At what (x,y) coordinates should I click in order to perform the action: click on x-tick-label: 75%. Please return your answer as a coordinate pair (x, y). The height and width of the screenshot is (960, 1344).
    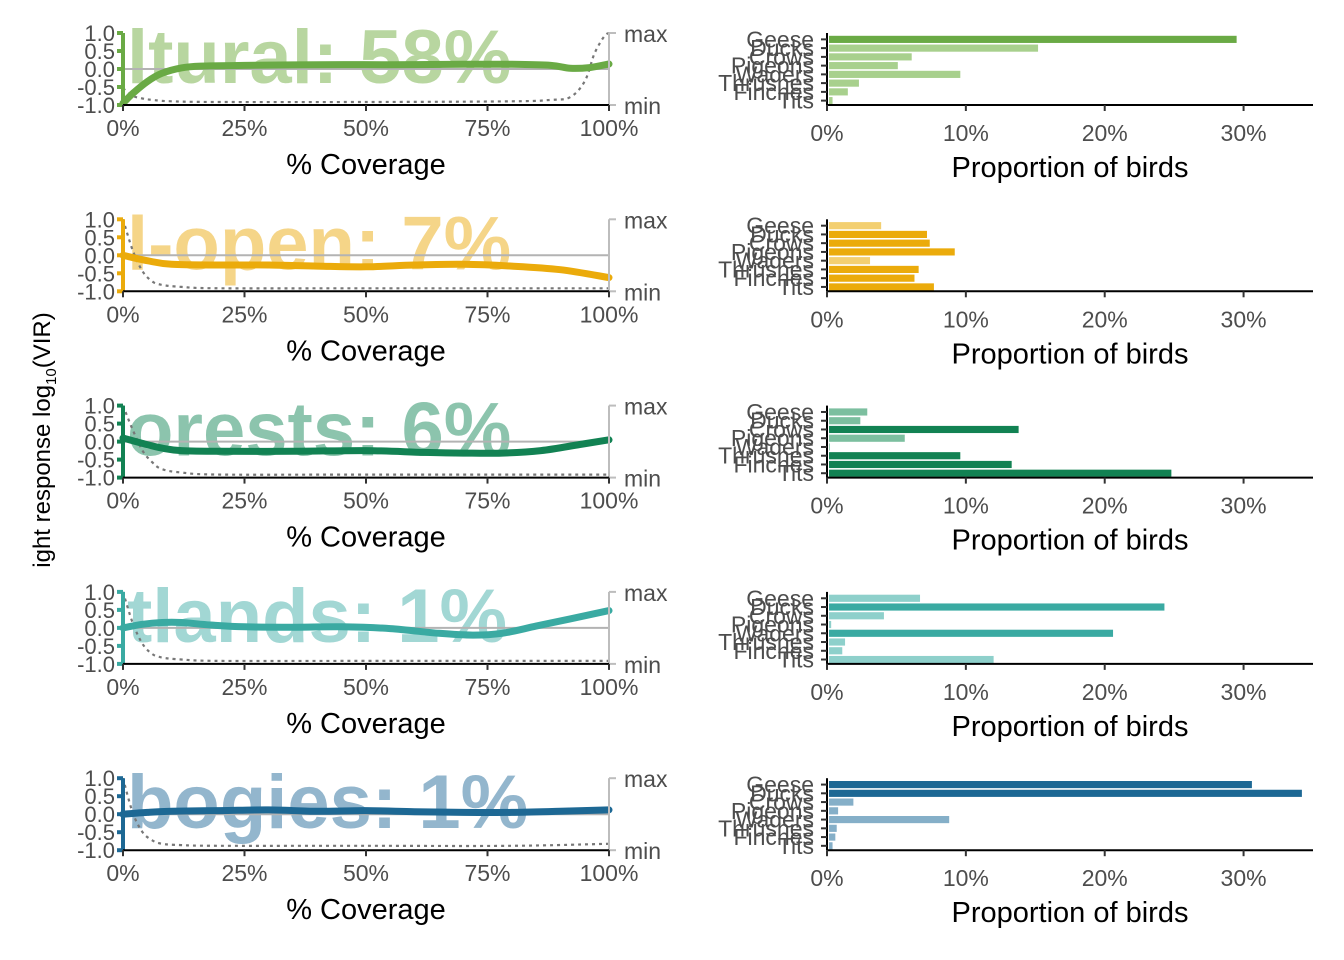
    Looking at the image, I should click on (487, 314).